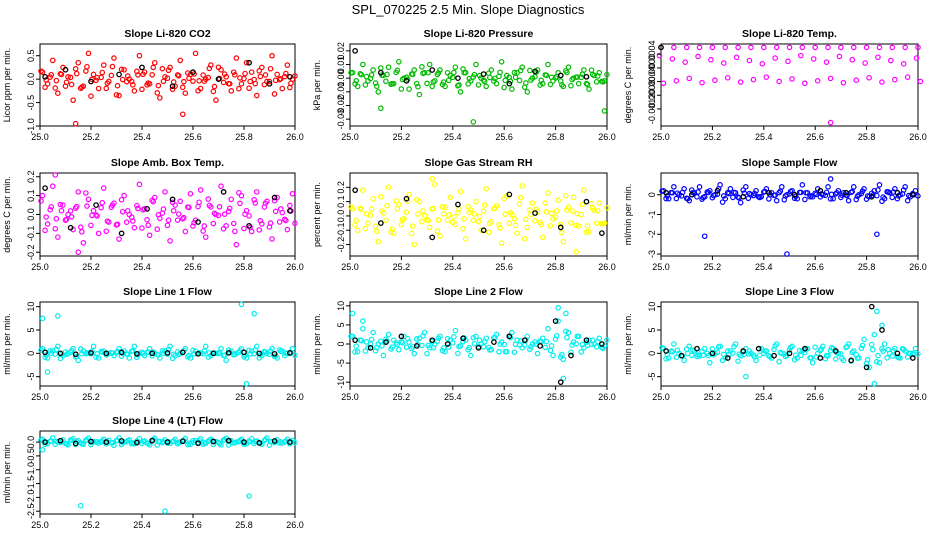 The width and height of the screenshot is (936, 540). I want to click on x-tick-label: 26.0, so click(607, 267).